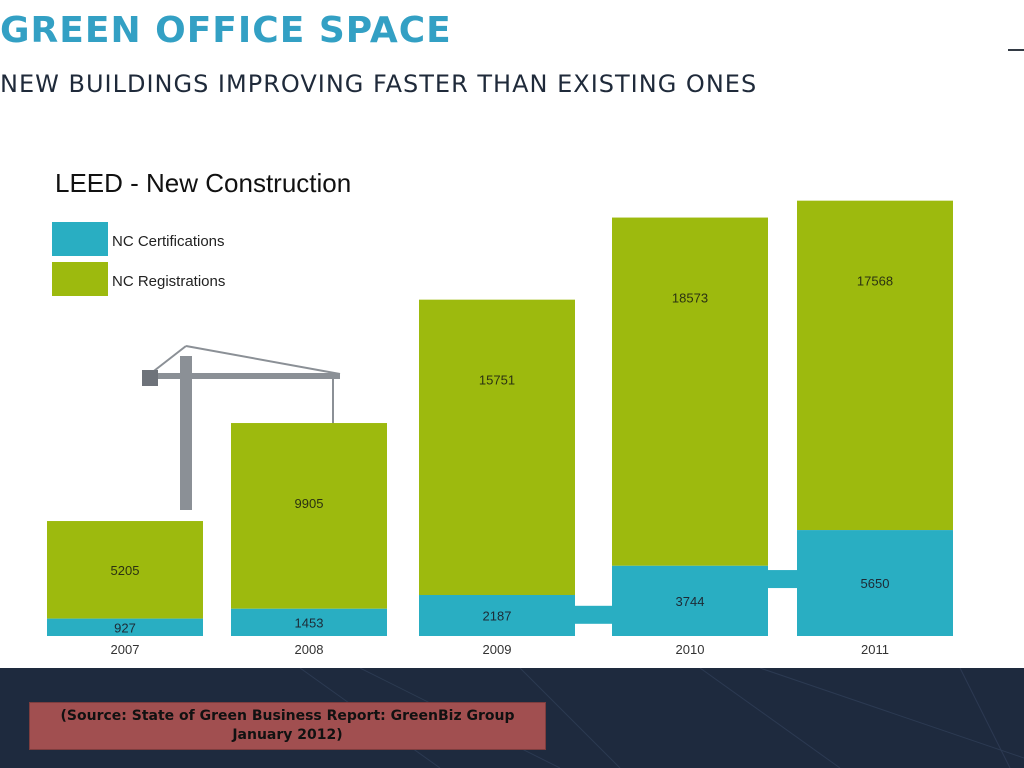  Describe the element at coordinates (150, 378) in the screenshot. I see `crane-counterweight` at that location.